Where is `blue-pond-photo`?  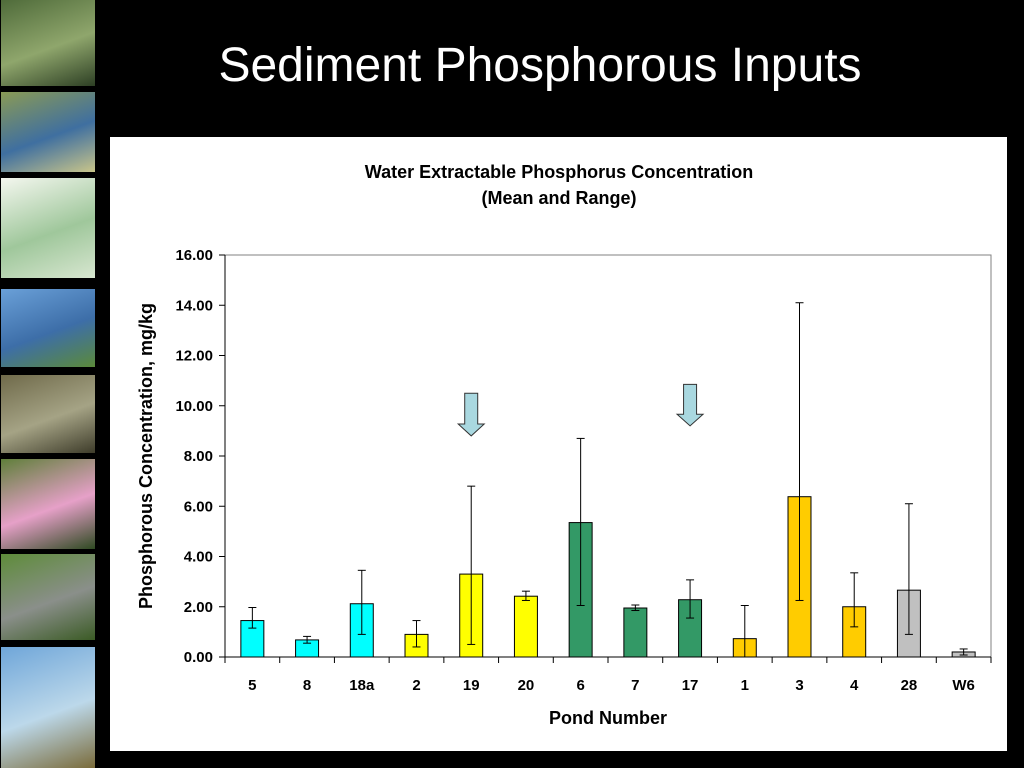 blue-pond-photo is located at coordinates (48, 328).